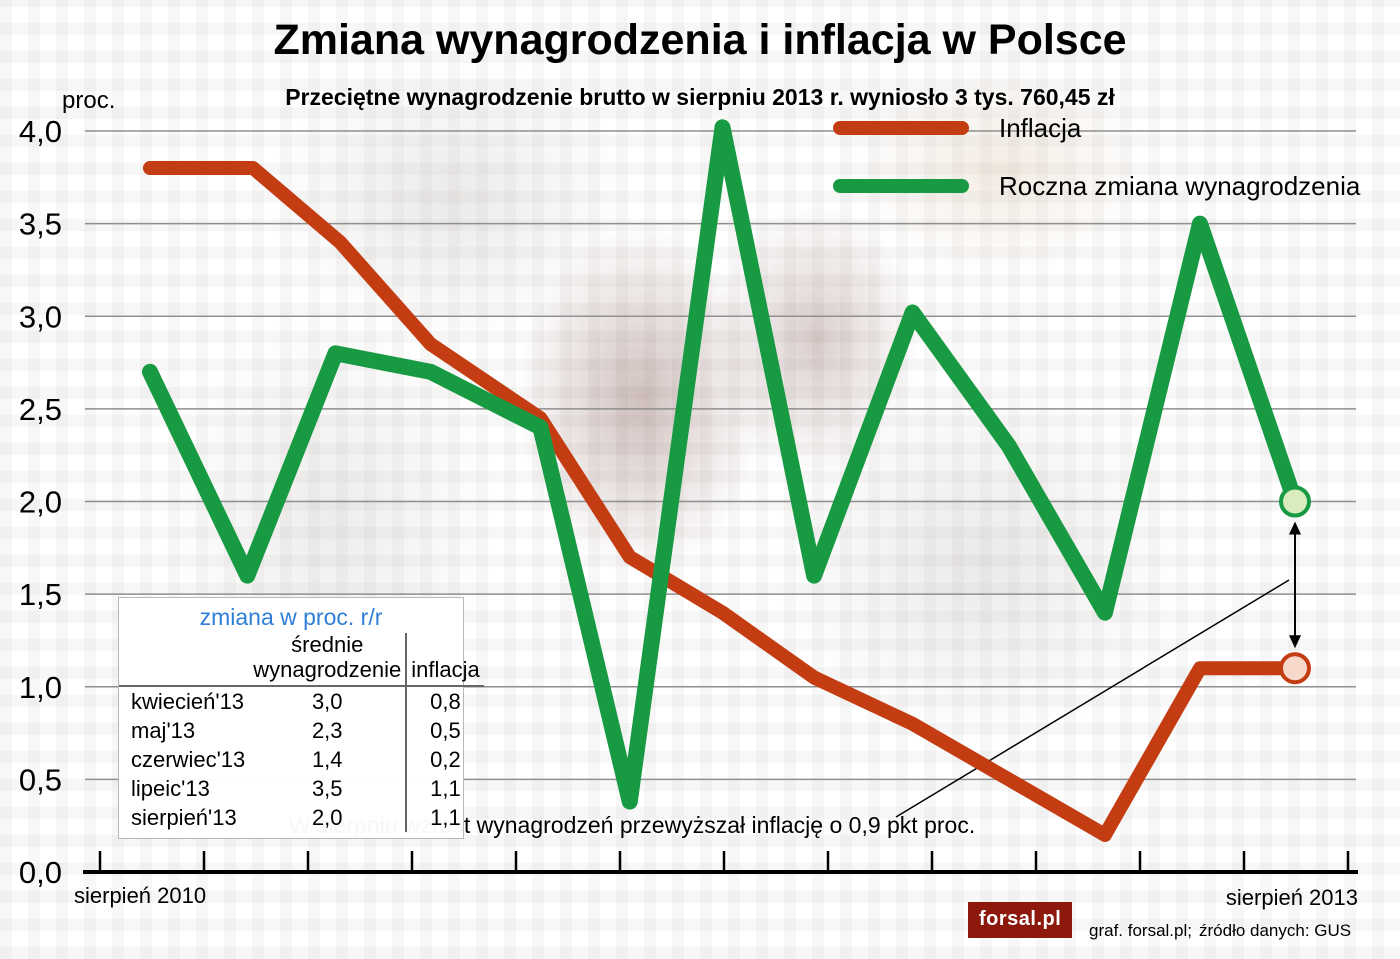 The image size is (1400, 959). Describe the element at coordinates (163, 731) in the screenshot. I see `month-cell: maj'13` at that location.